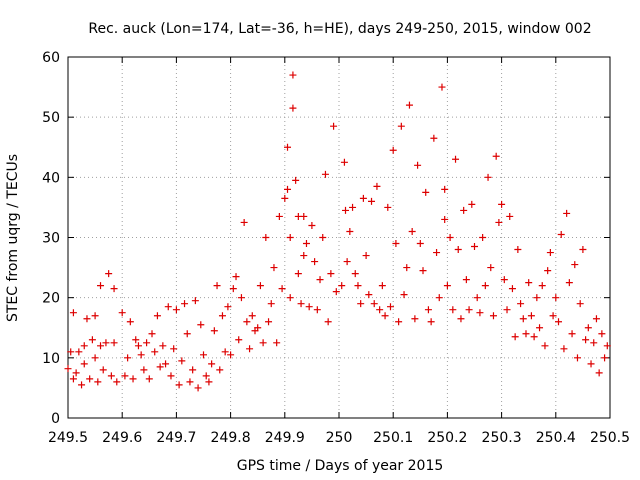 Image resolution: width=640 pixels, height=480 pixels. I want to click on x-tick-label: 250.1, so click(393, 438).